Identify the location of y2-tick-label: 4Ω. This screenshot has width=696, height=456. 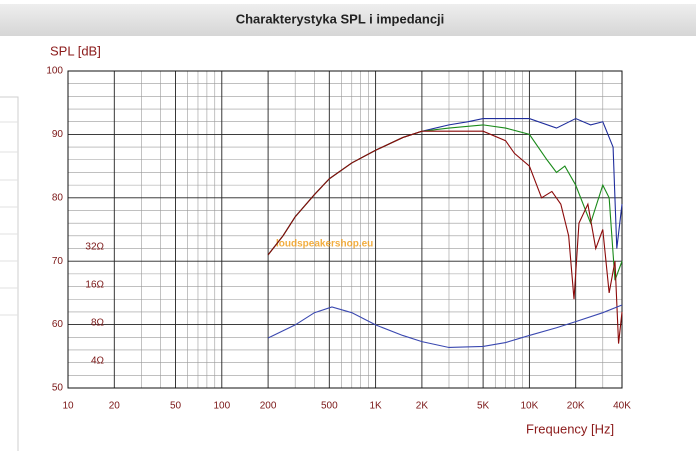
(98, 361).